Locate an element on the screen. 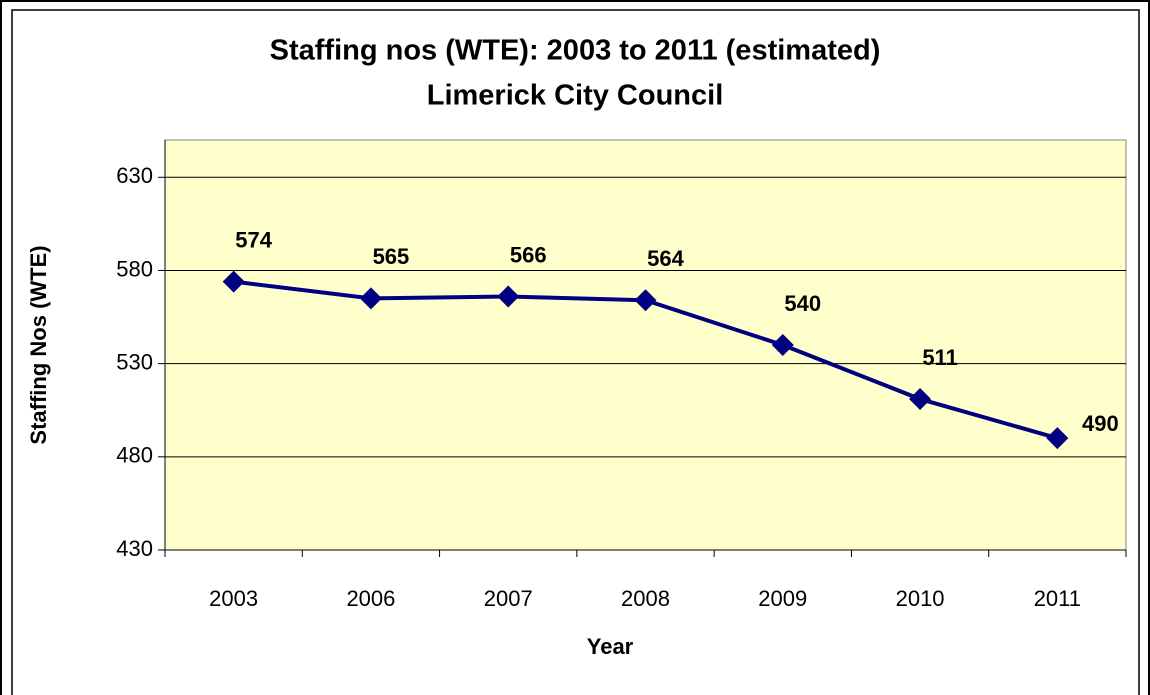 The height and width of the screenshot is (695, 1150). x-tick-label: 2003 is located at coordinates (233, 598).